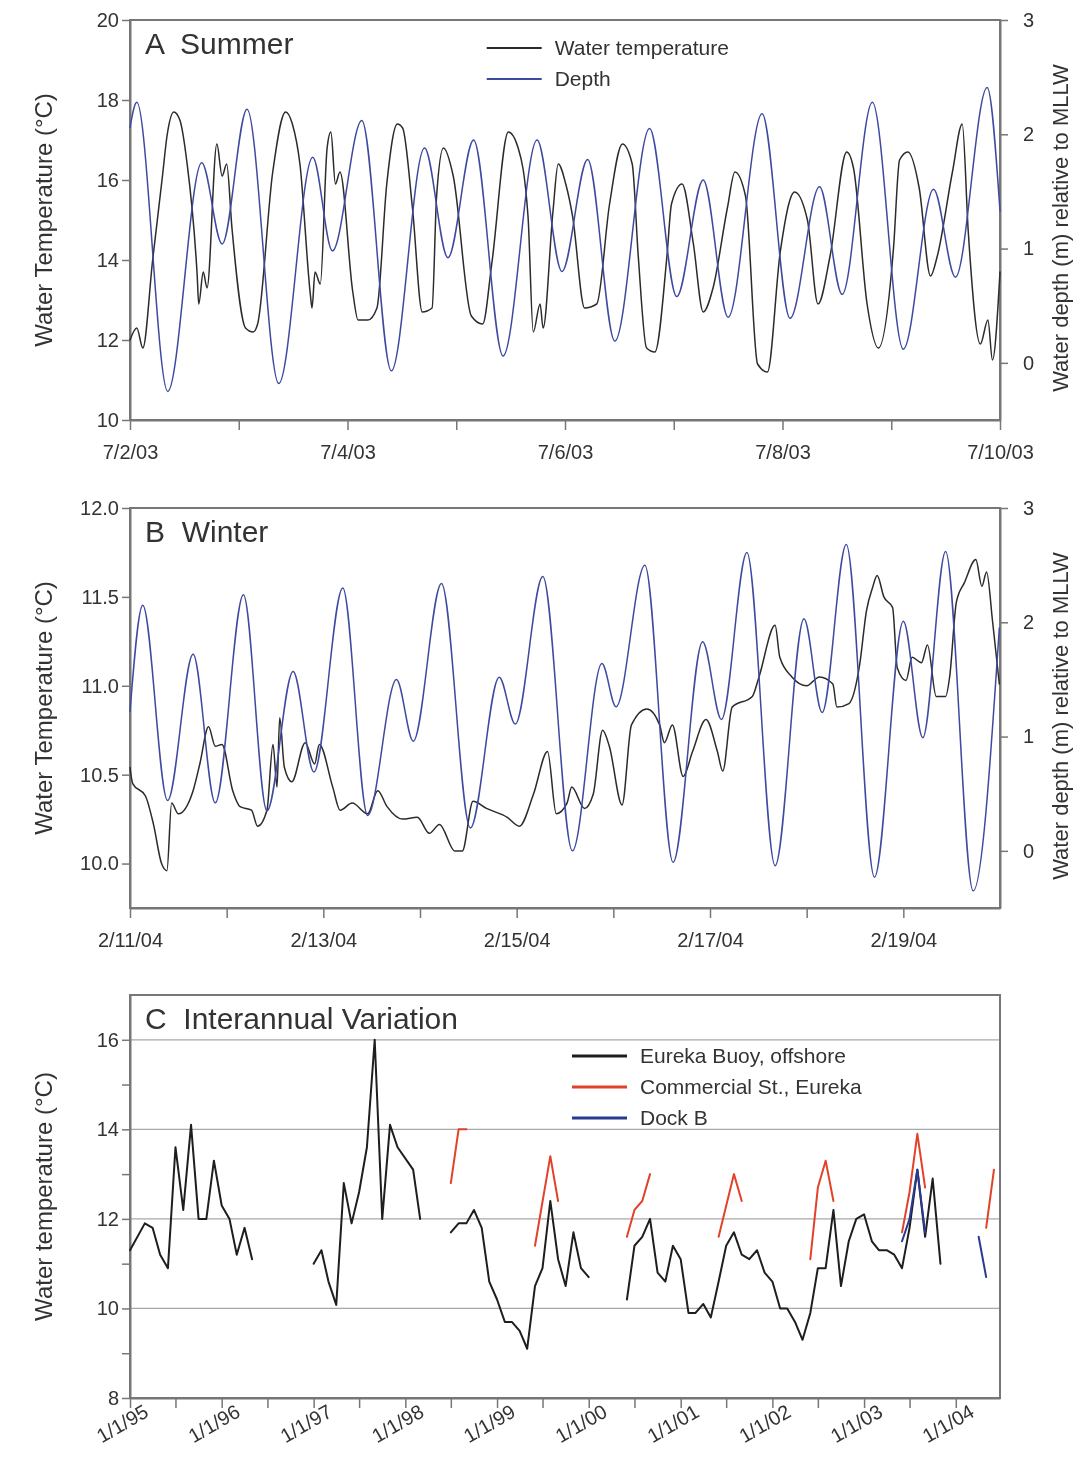  Describe the element at coordinates (113, 1397) in the screenshot. I see `y-tick-label: 8` at that location.